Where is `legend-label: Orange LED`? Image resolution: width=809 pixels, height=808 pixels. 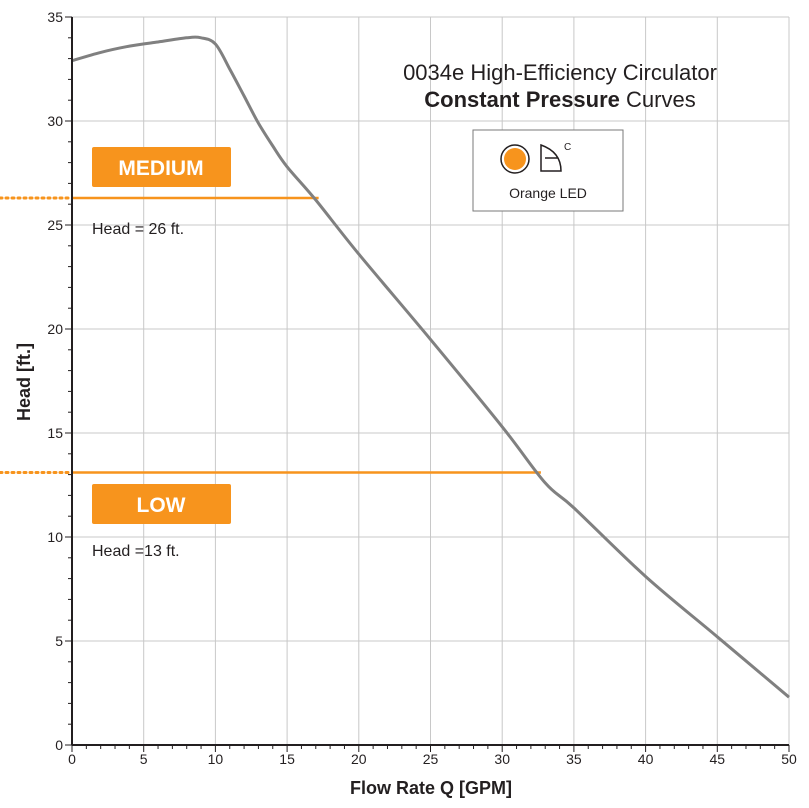 legend-label: Orange LED is located at coordinates (548, 193).